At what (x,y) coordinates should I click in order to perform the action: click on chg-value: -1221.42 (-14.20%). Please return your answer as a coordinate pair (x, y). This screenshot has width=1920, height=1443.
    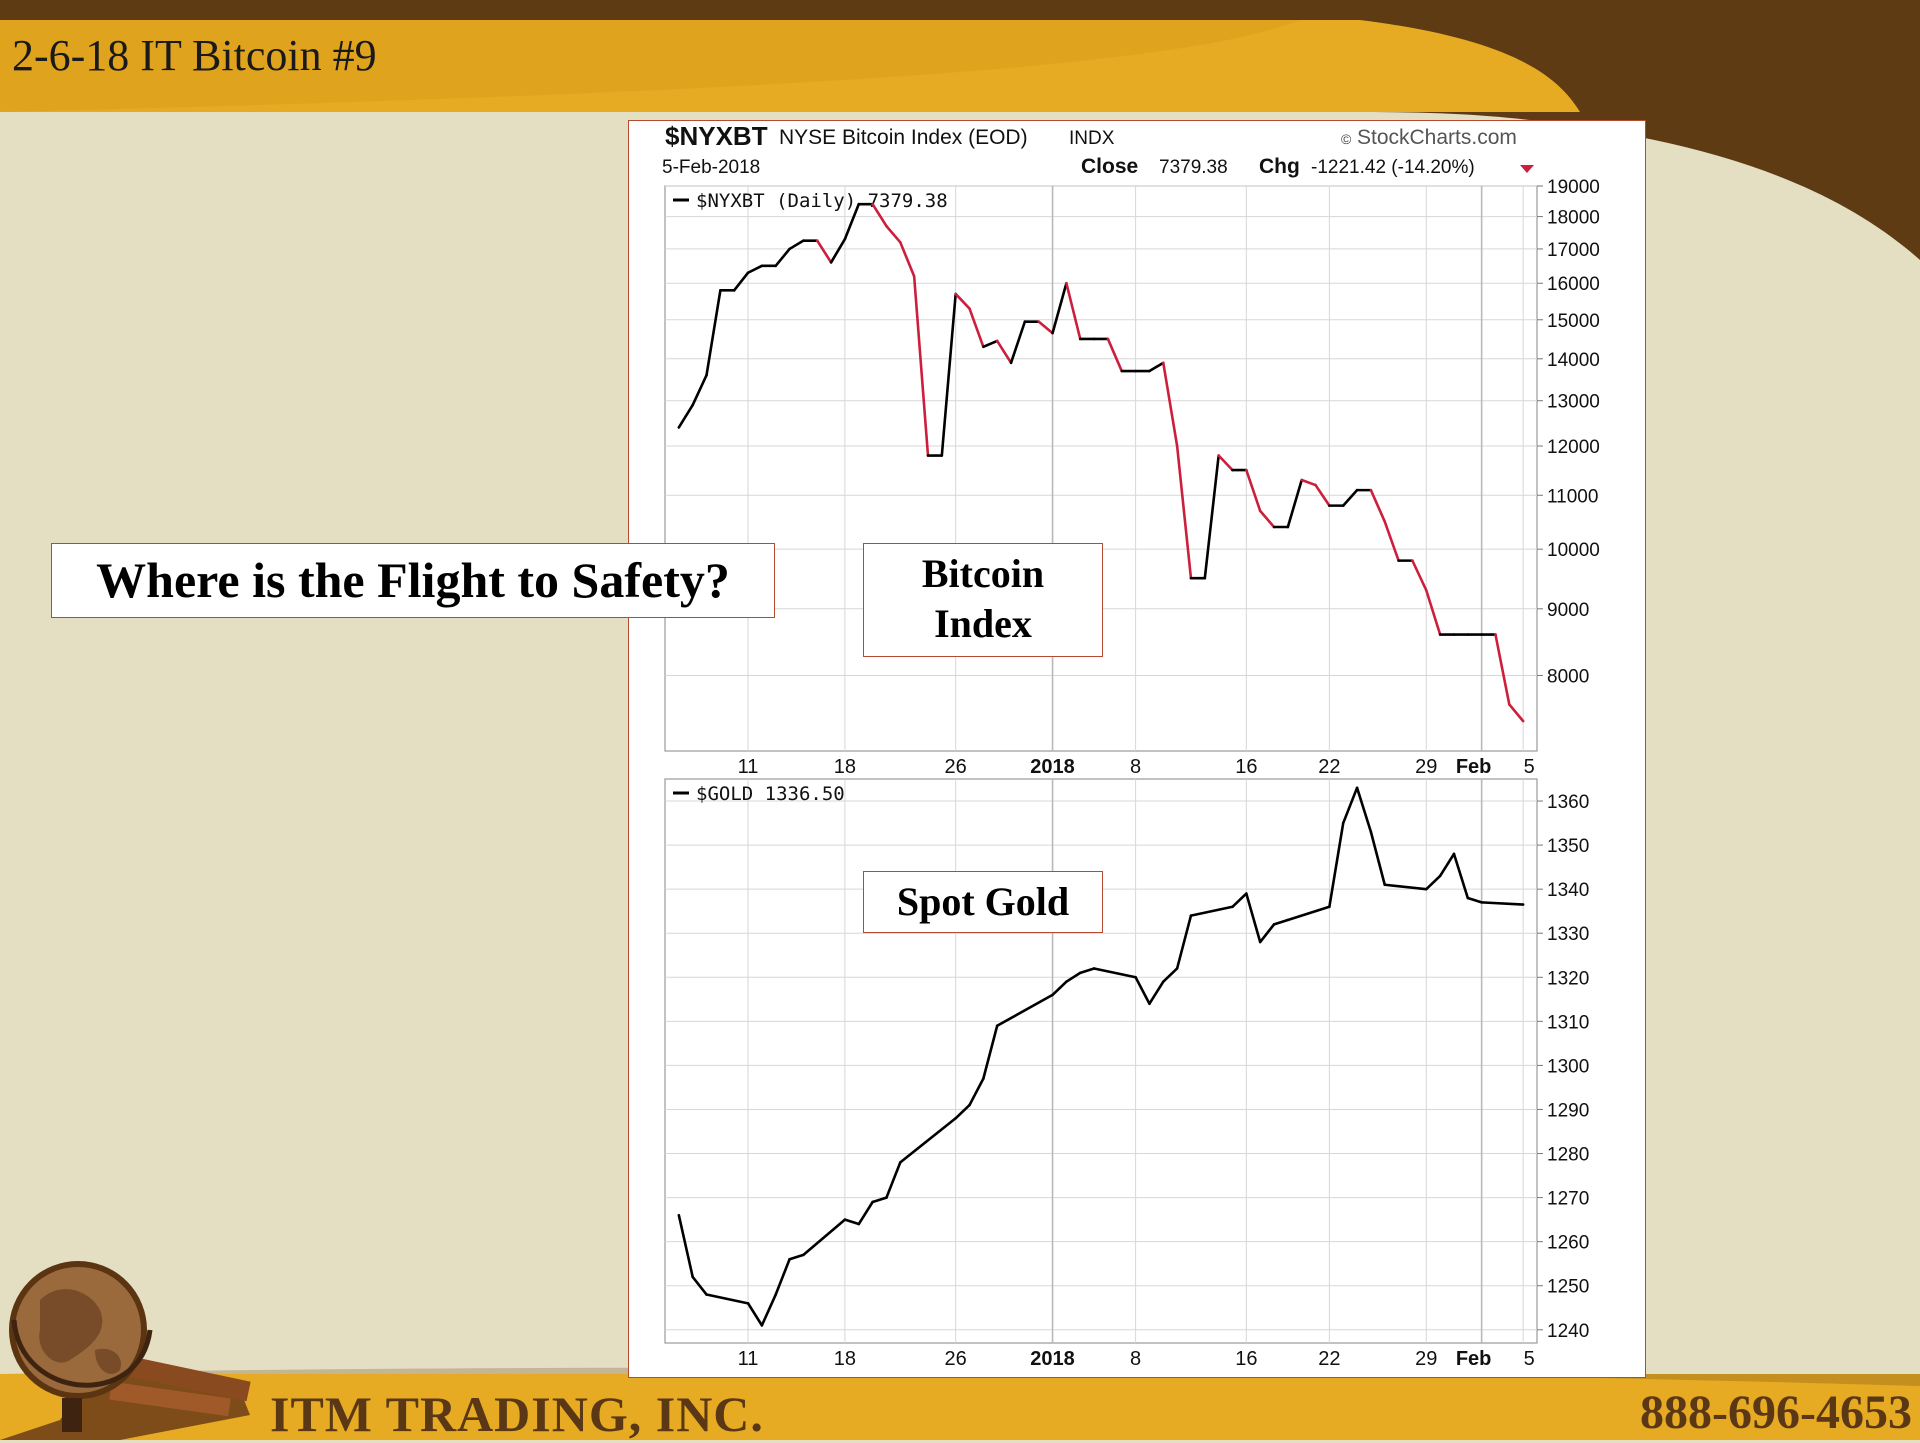
    Looking at the image, I should click on (1393, 167).